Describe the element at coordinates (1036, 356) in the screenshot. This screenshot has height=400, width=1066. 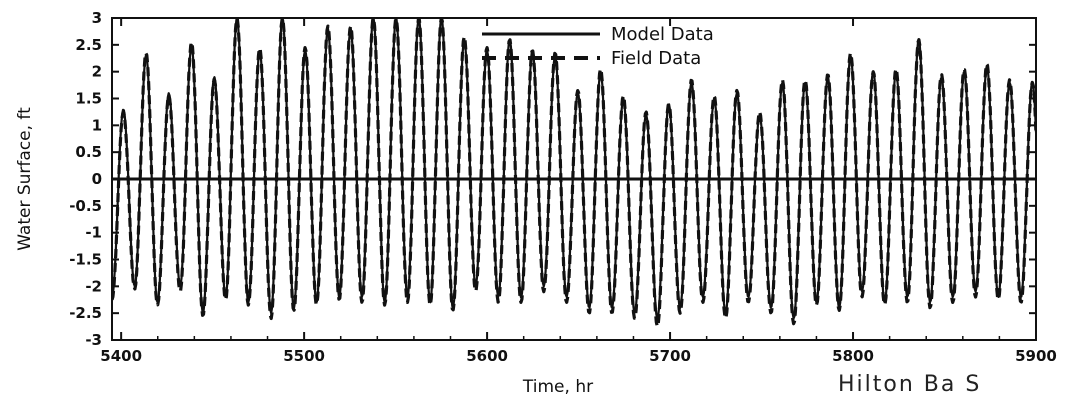
I see `x-tick-label: 5900` at that location.